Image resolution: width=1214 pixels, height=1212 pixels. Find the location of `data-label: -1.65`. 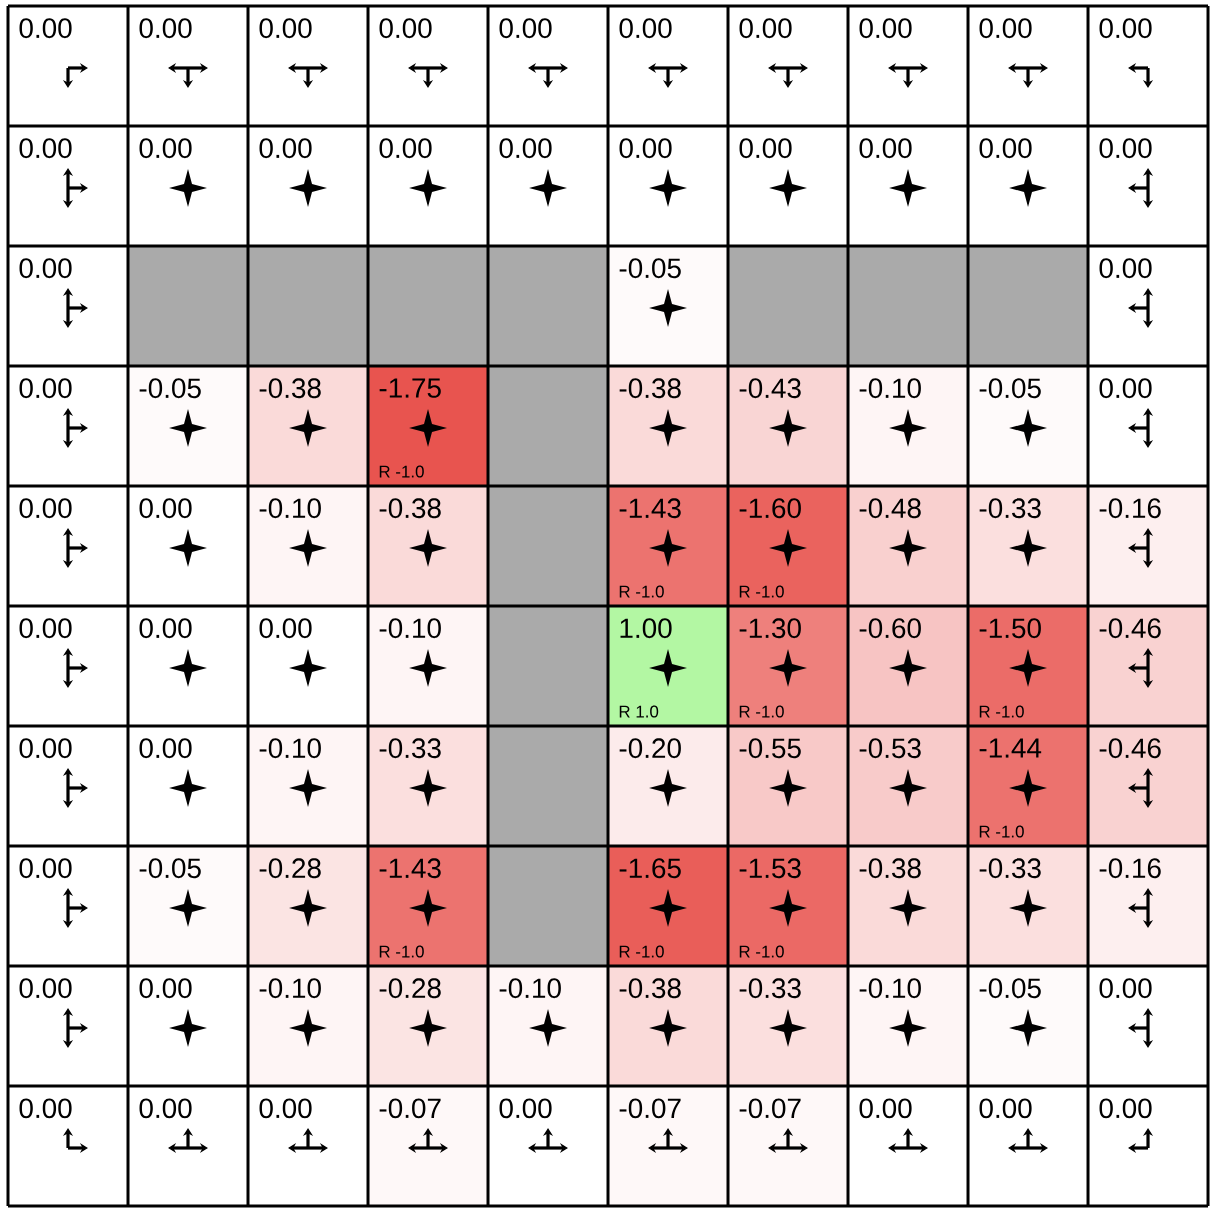

data-label: -1.65 is located at coordinates (650, 868).